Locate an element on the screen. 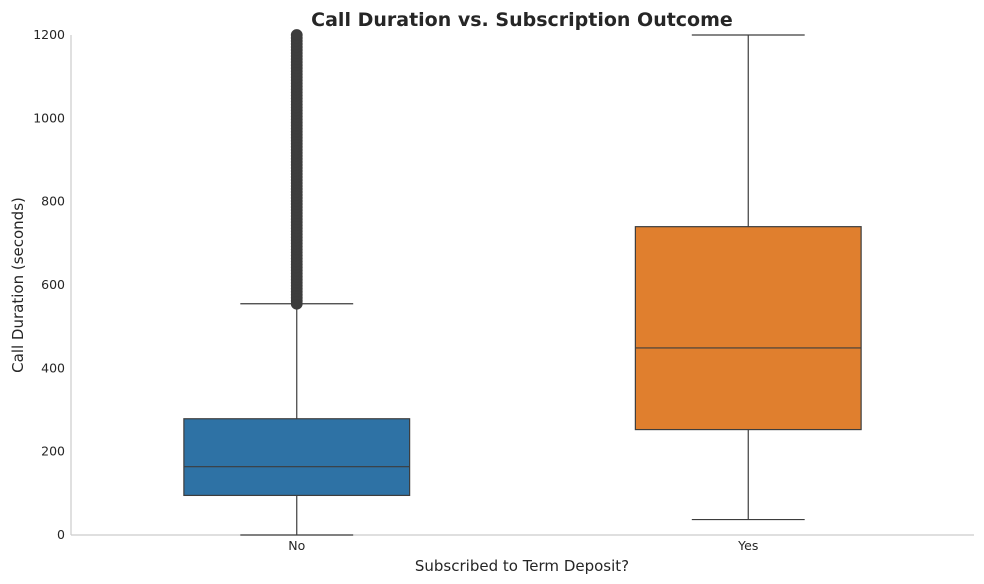 The image size is (984, 584). x-axis-ticks: No Yes is located at coordinates (523, 545).